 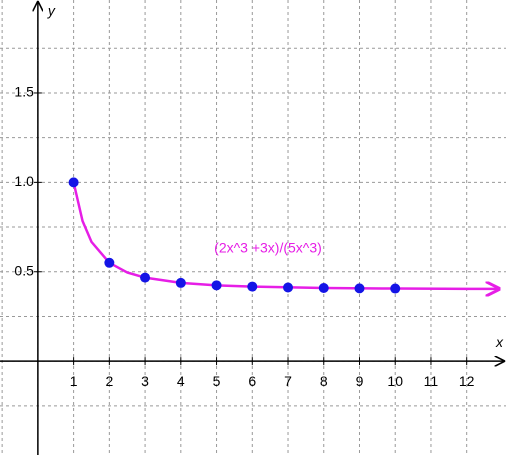 I want to click on y-axis-label: y, so click(x=51, y=11).